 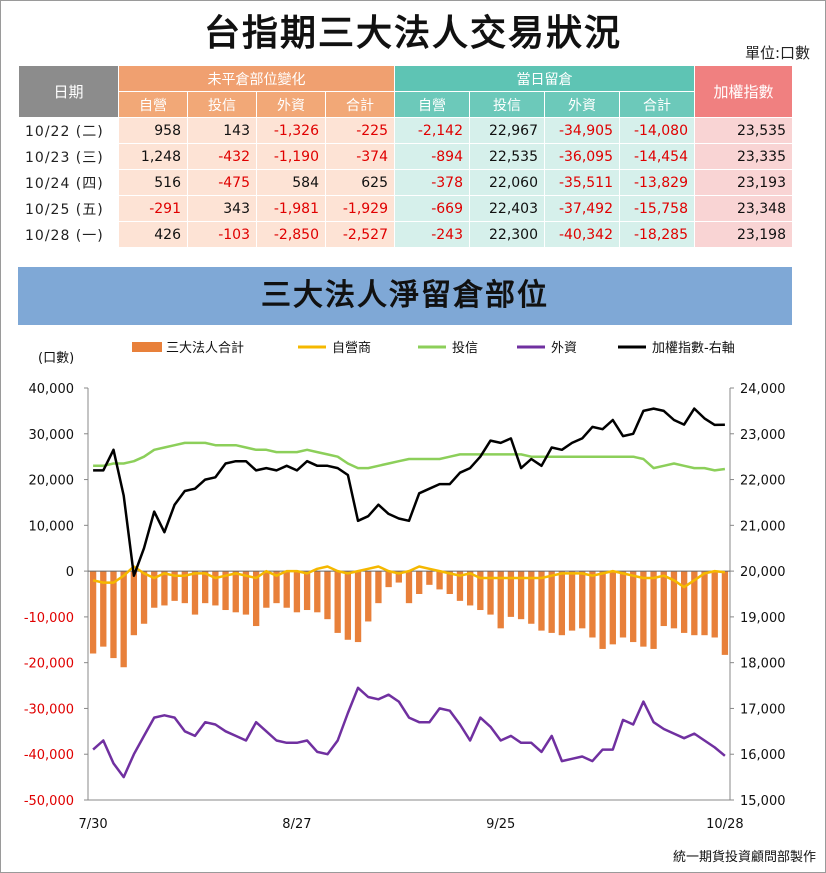 I want to click on y-tick-label: 10,000, so click(x=52, y=526).